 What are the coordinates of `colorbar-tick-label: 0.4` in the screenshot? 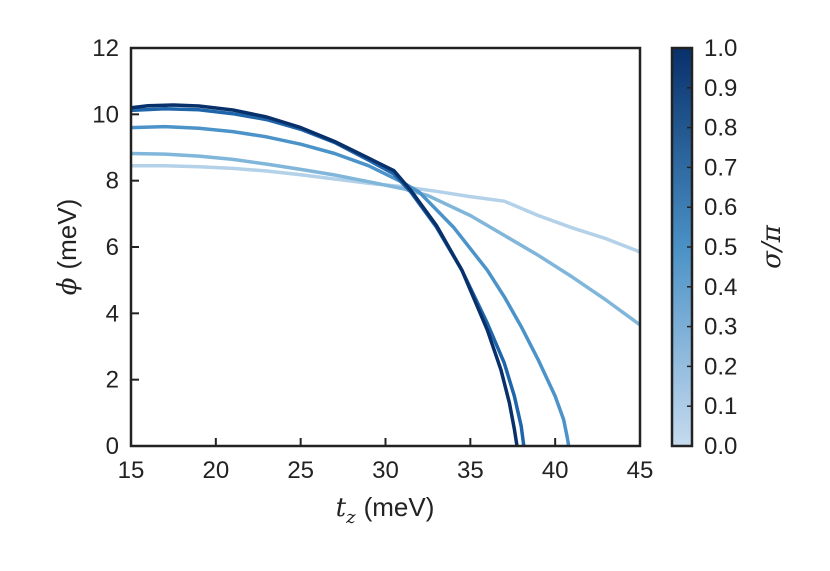 It's located at (720, 287).